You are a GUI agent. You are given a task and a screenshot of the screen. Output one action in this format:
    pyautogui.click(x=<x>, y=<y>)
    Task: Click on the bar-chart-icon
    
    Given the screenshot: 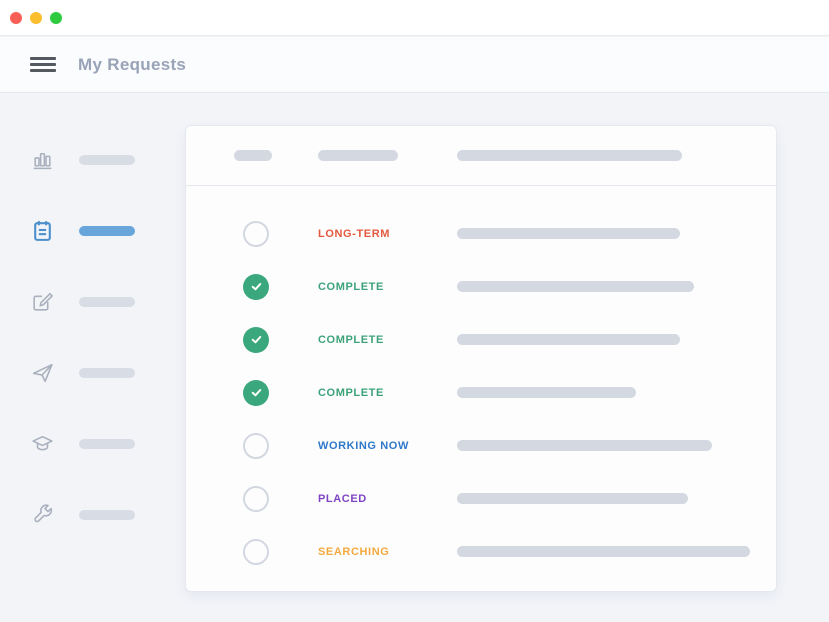 What is the action you would take?
    pyautogui.click(x=42, y=159)
    